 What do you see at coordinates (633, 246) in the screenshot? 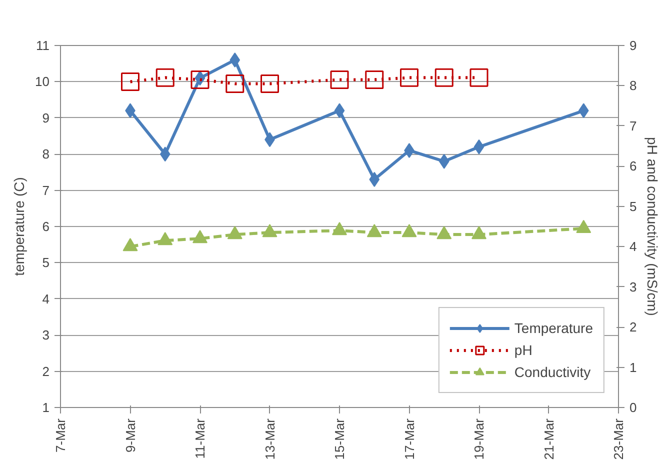
I see `y2-tick-label: 4` at bounding box center [633, 246].